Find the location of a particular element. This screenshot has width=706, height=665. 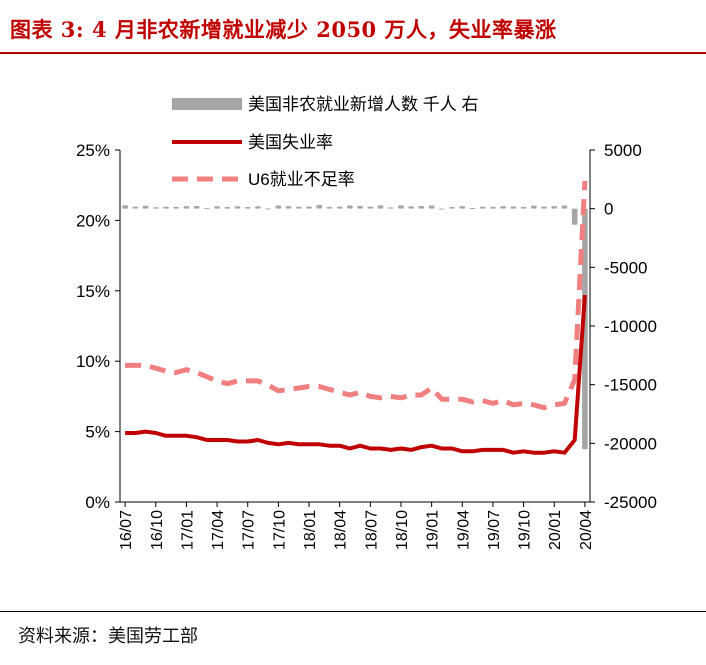

bar-17/06 is located at coordinates (237, 207).